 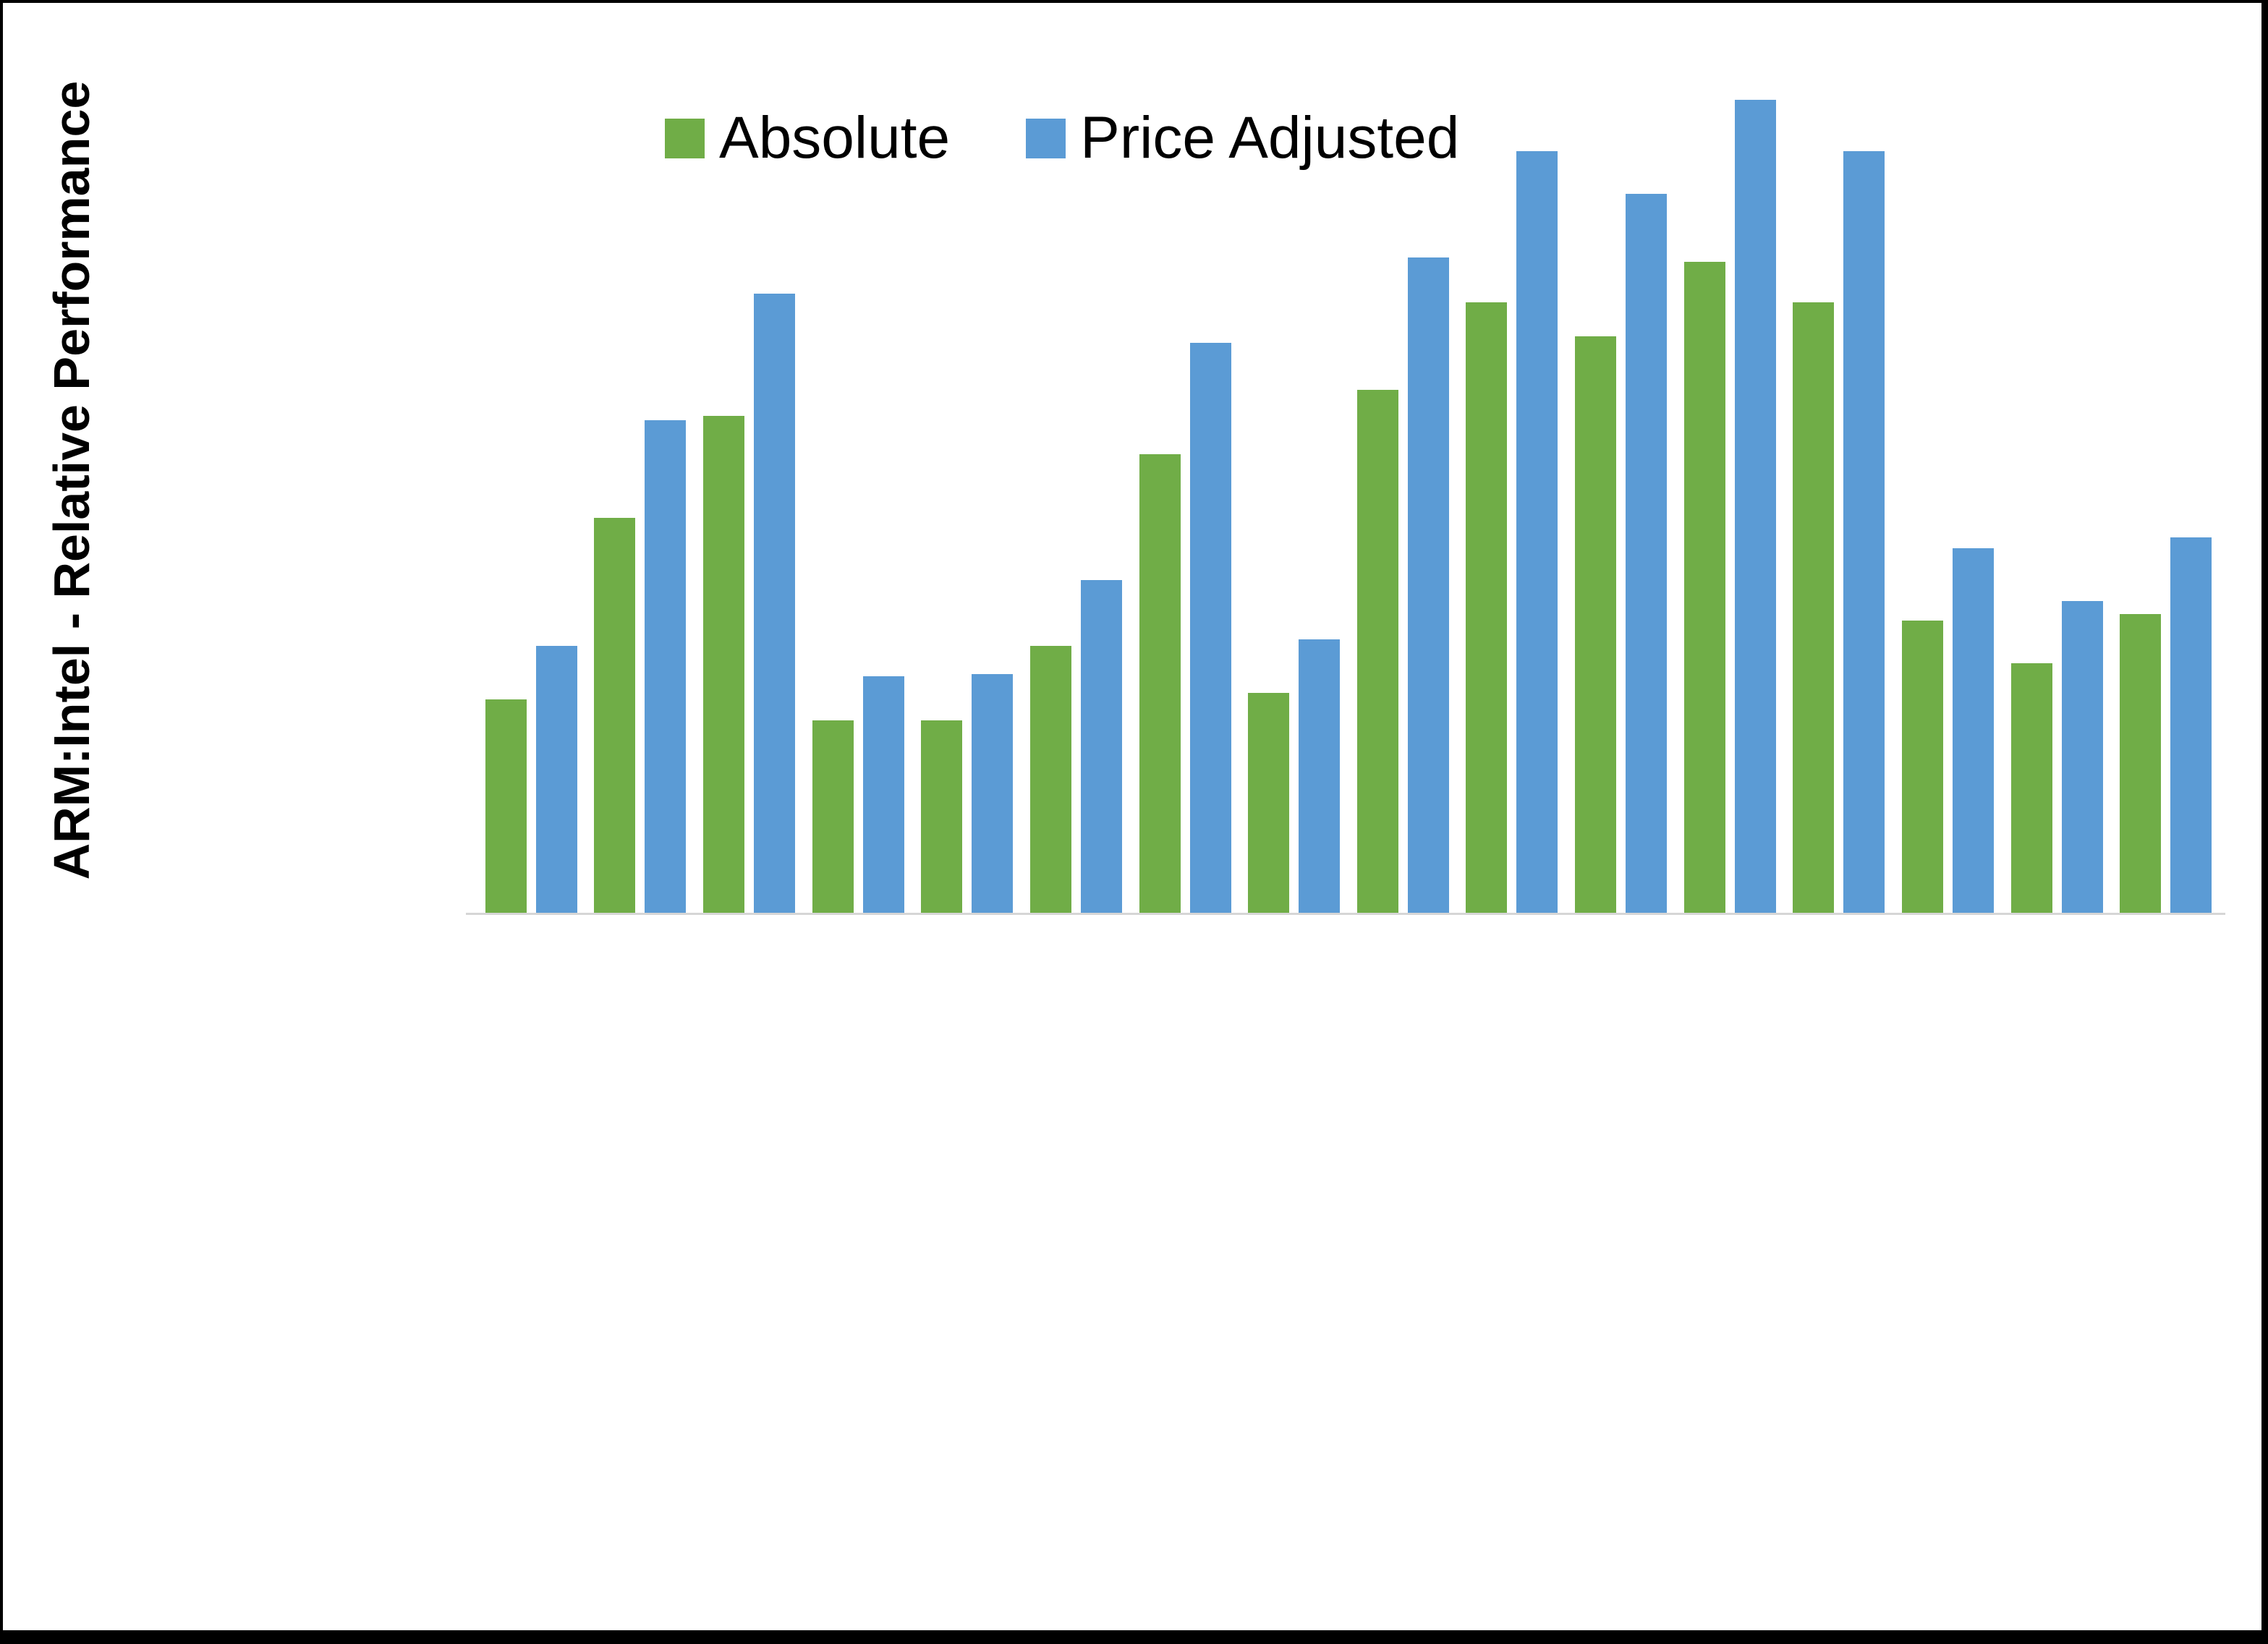 What do you see at coordinates (1620, 486) in the screenshot?
I see `bar-group-s2-default` at bounding box center [1620, 486].